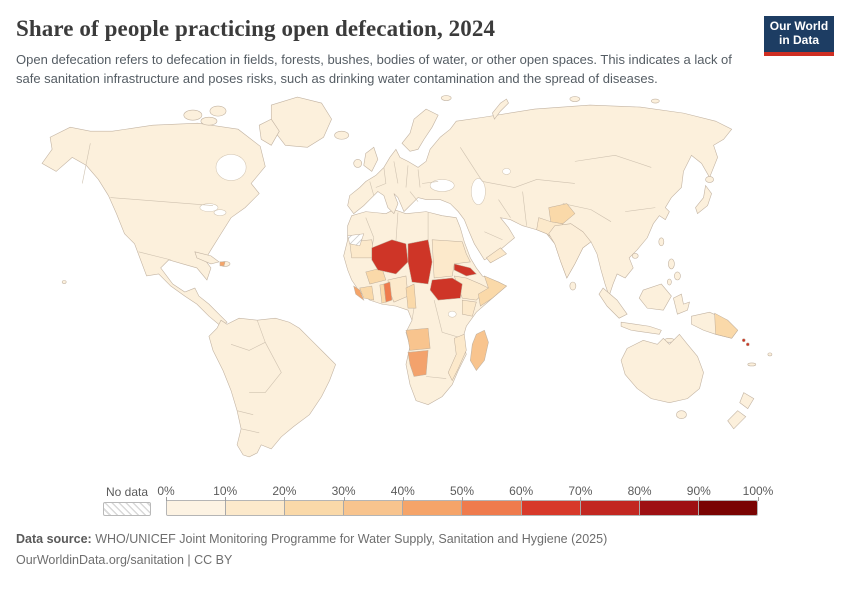 The width and height of the screenshot is (850, 600). Describe the element at coordinates (613, 303) in the screenshot. I see `landmass-sumatra` at that location.